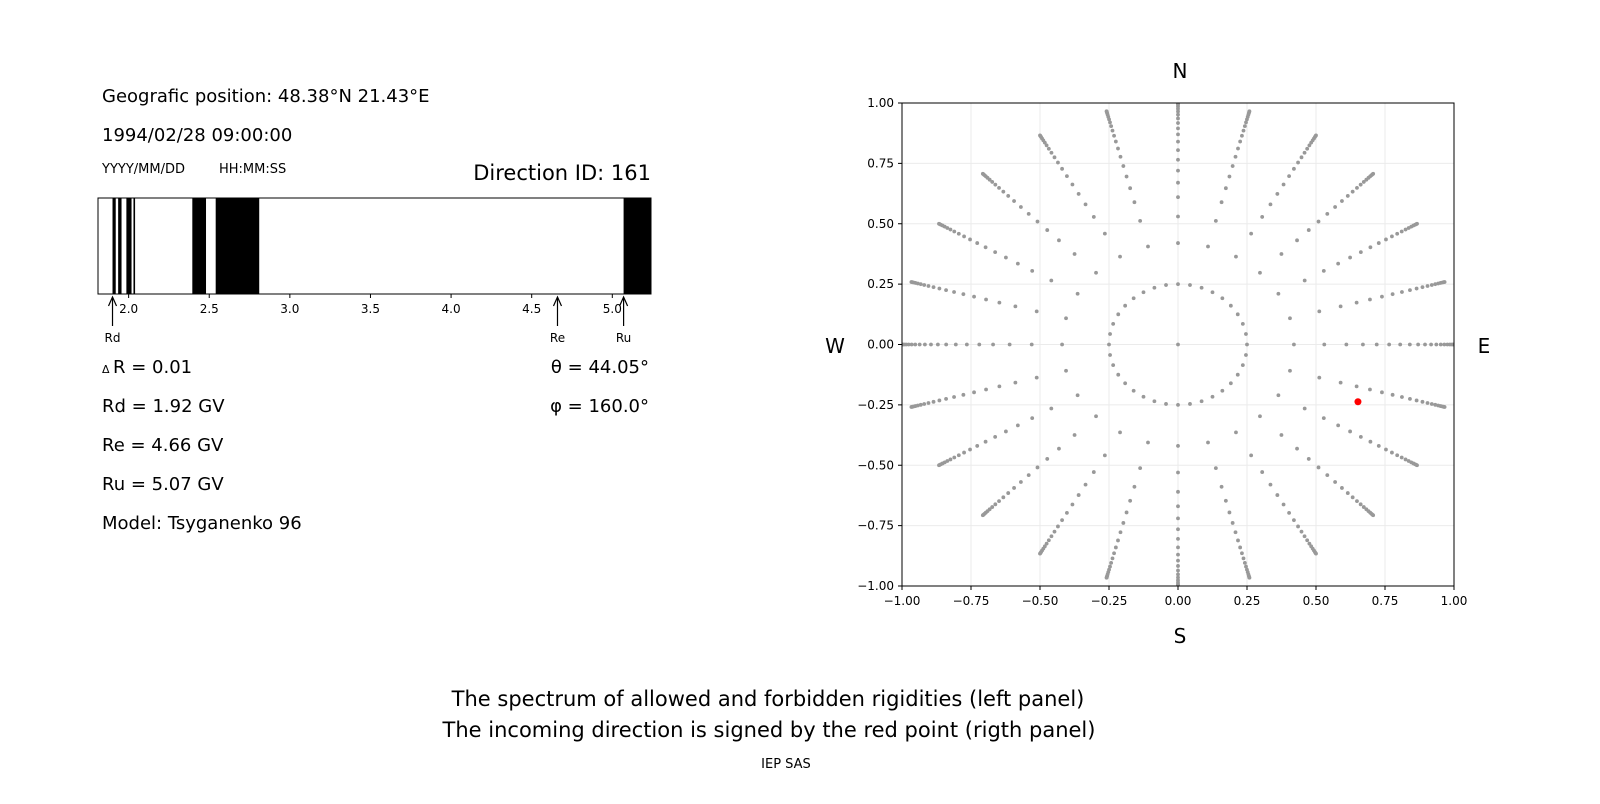 This screenshot has width=1600, height=804. Describe the element at coordinates (835, 346) in the screenshot. I see `compass-west: W` at that location.